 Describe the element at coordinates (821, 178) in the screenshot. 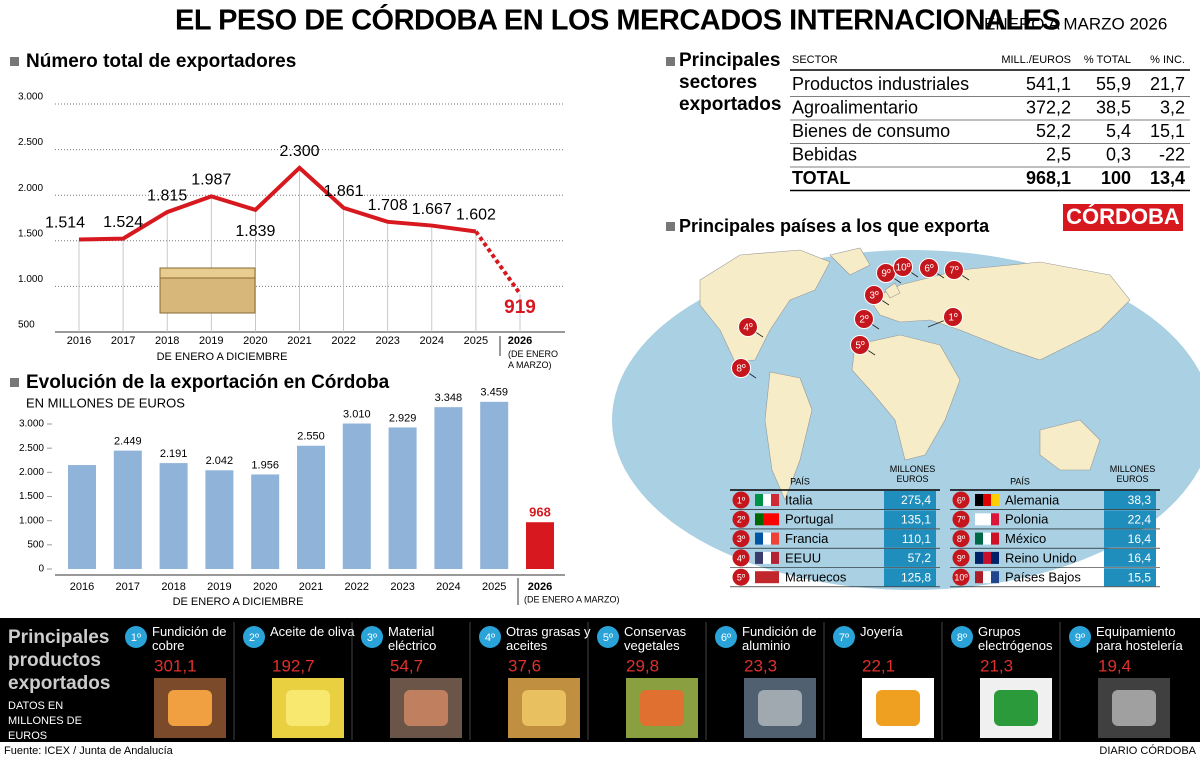

I see `cell: TOTAL` at that location.